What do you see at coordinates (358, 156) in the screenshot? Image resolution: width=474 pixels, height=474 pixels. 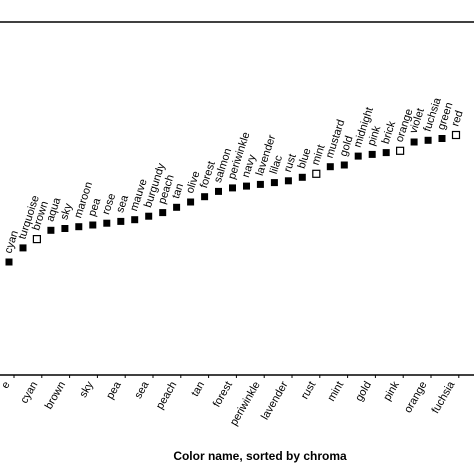 I see `data-point-midnight` at bounding box center [358, 156].